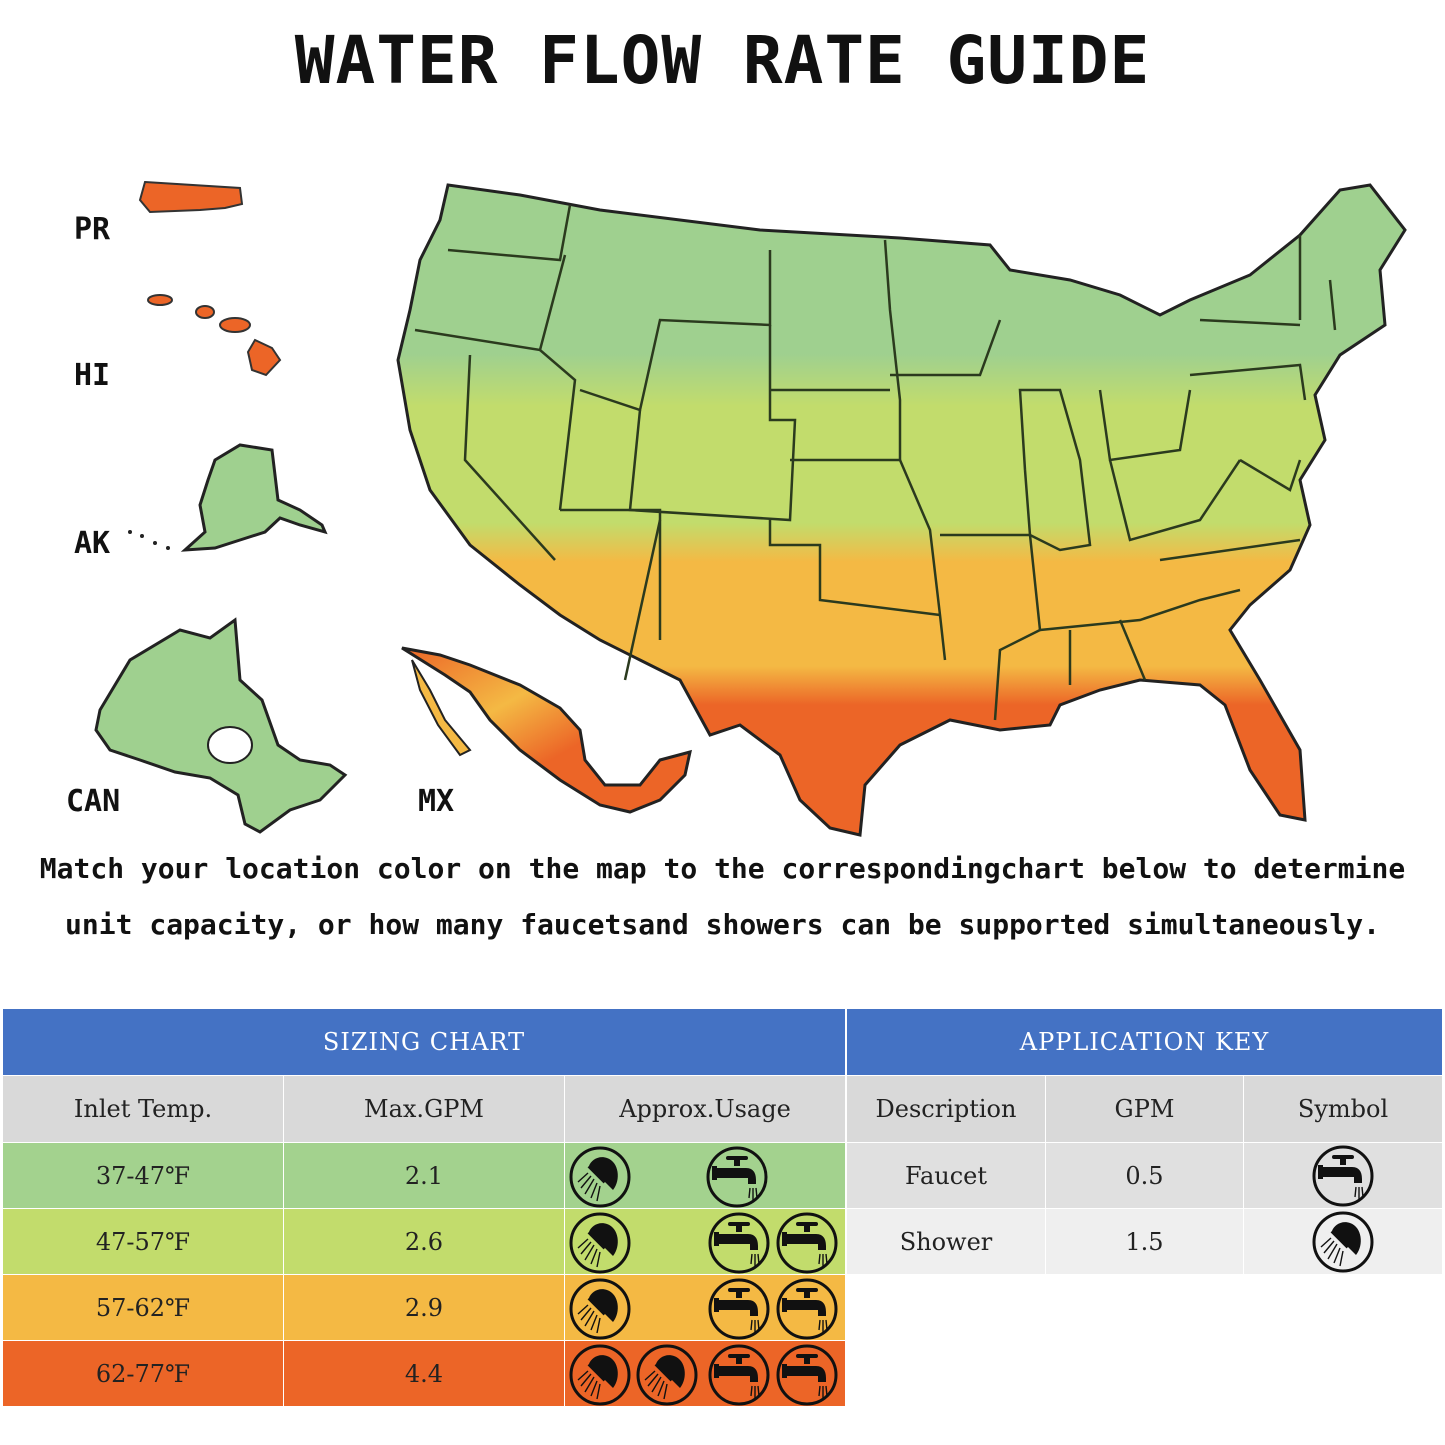 The width and height of the screenshot is (1445, 1445). I want to click on page-title: WATER FLOW RATE GUIDE, so click(722, 60).